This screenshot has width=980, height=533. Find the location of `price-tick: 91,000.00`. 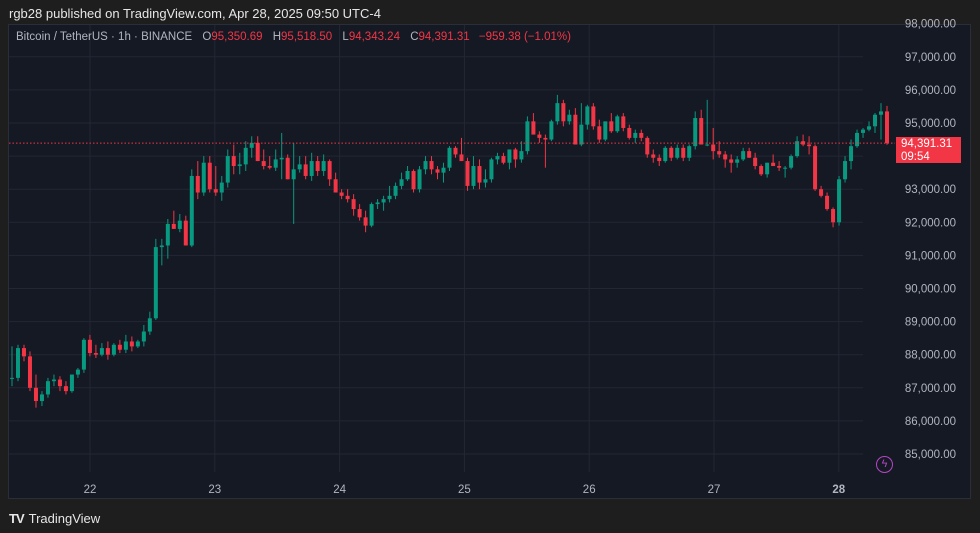

price-tick: 91,000.00 is located at coordinates (930, 256).